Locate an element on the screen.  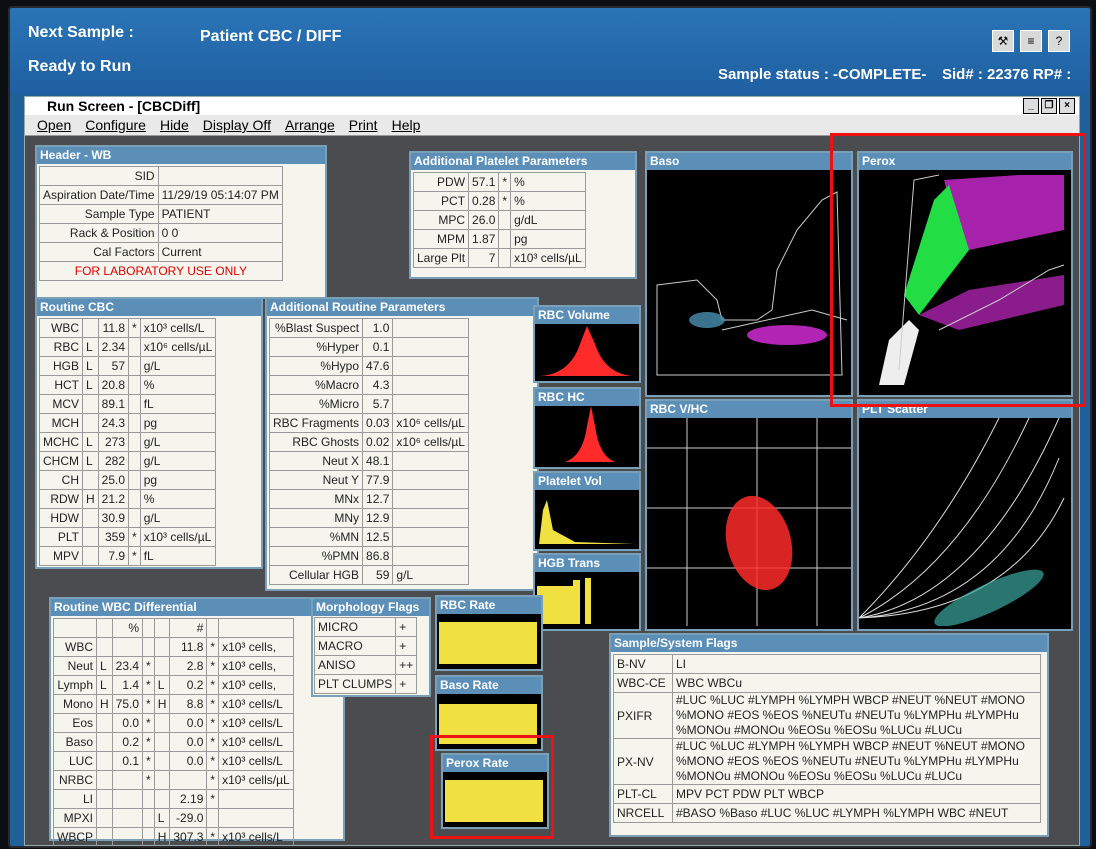
platelet-vol-plot: Platelet Vol is located at coordinates (587, 511).